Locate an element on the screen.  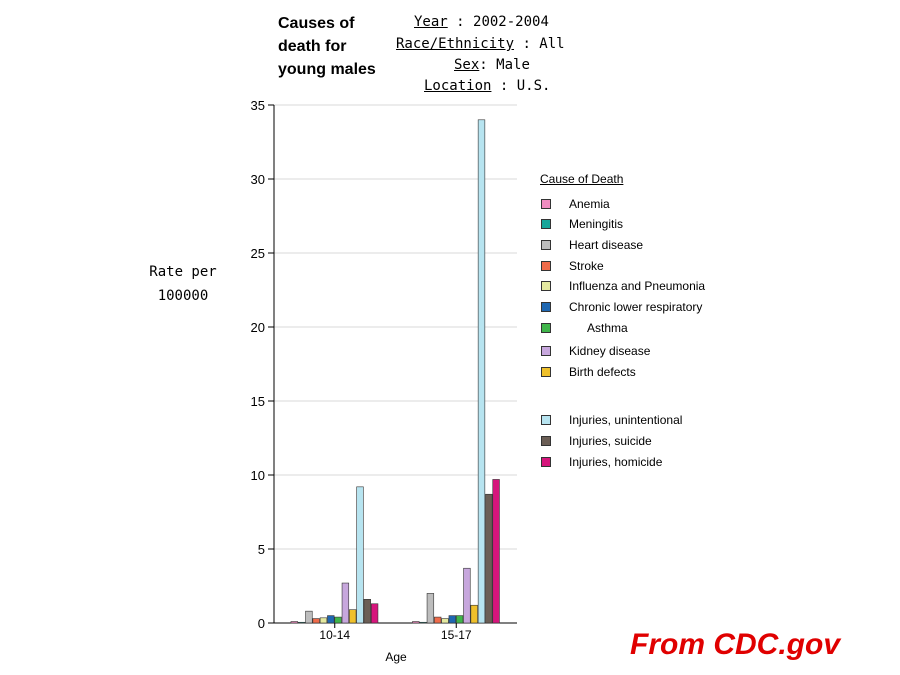
legend-label: Kidney disease is located at coordinates (610, 351).